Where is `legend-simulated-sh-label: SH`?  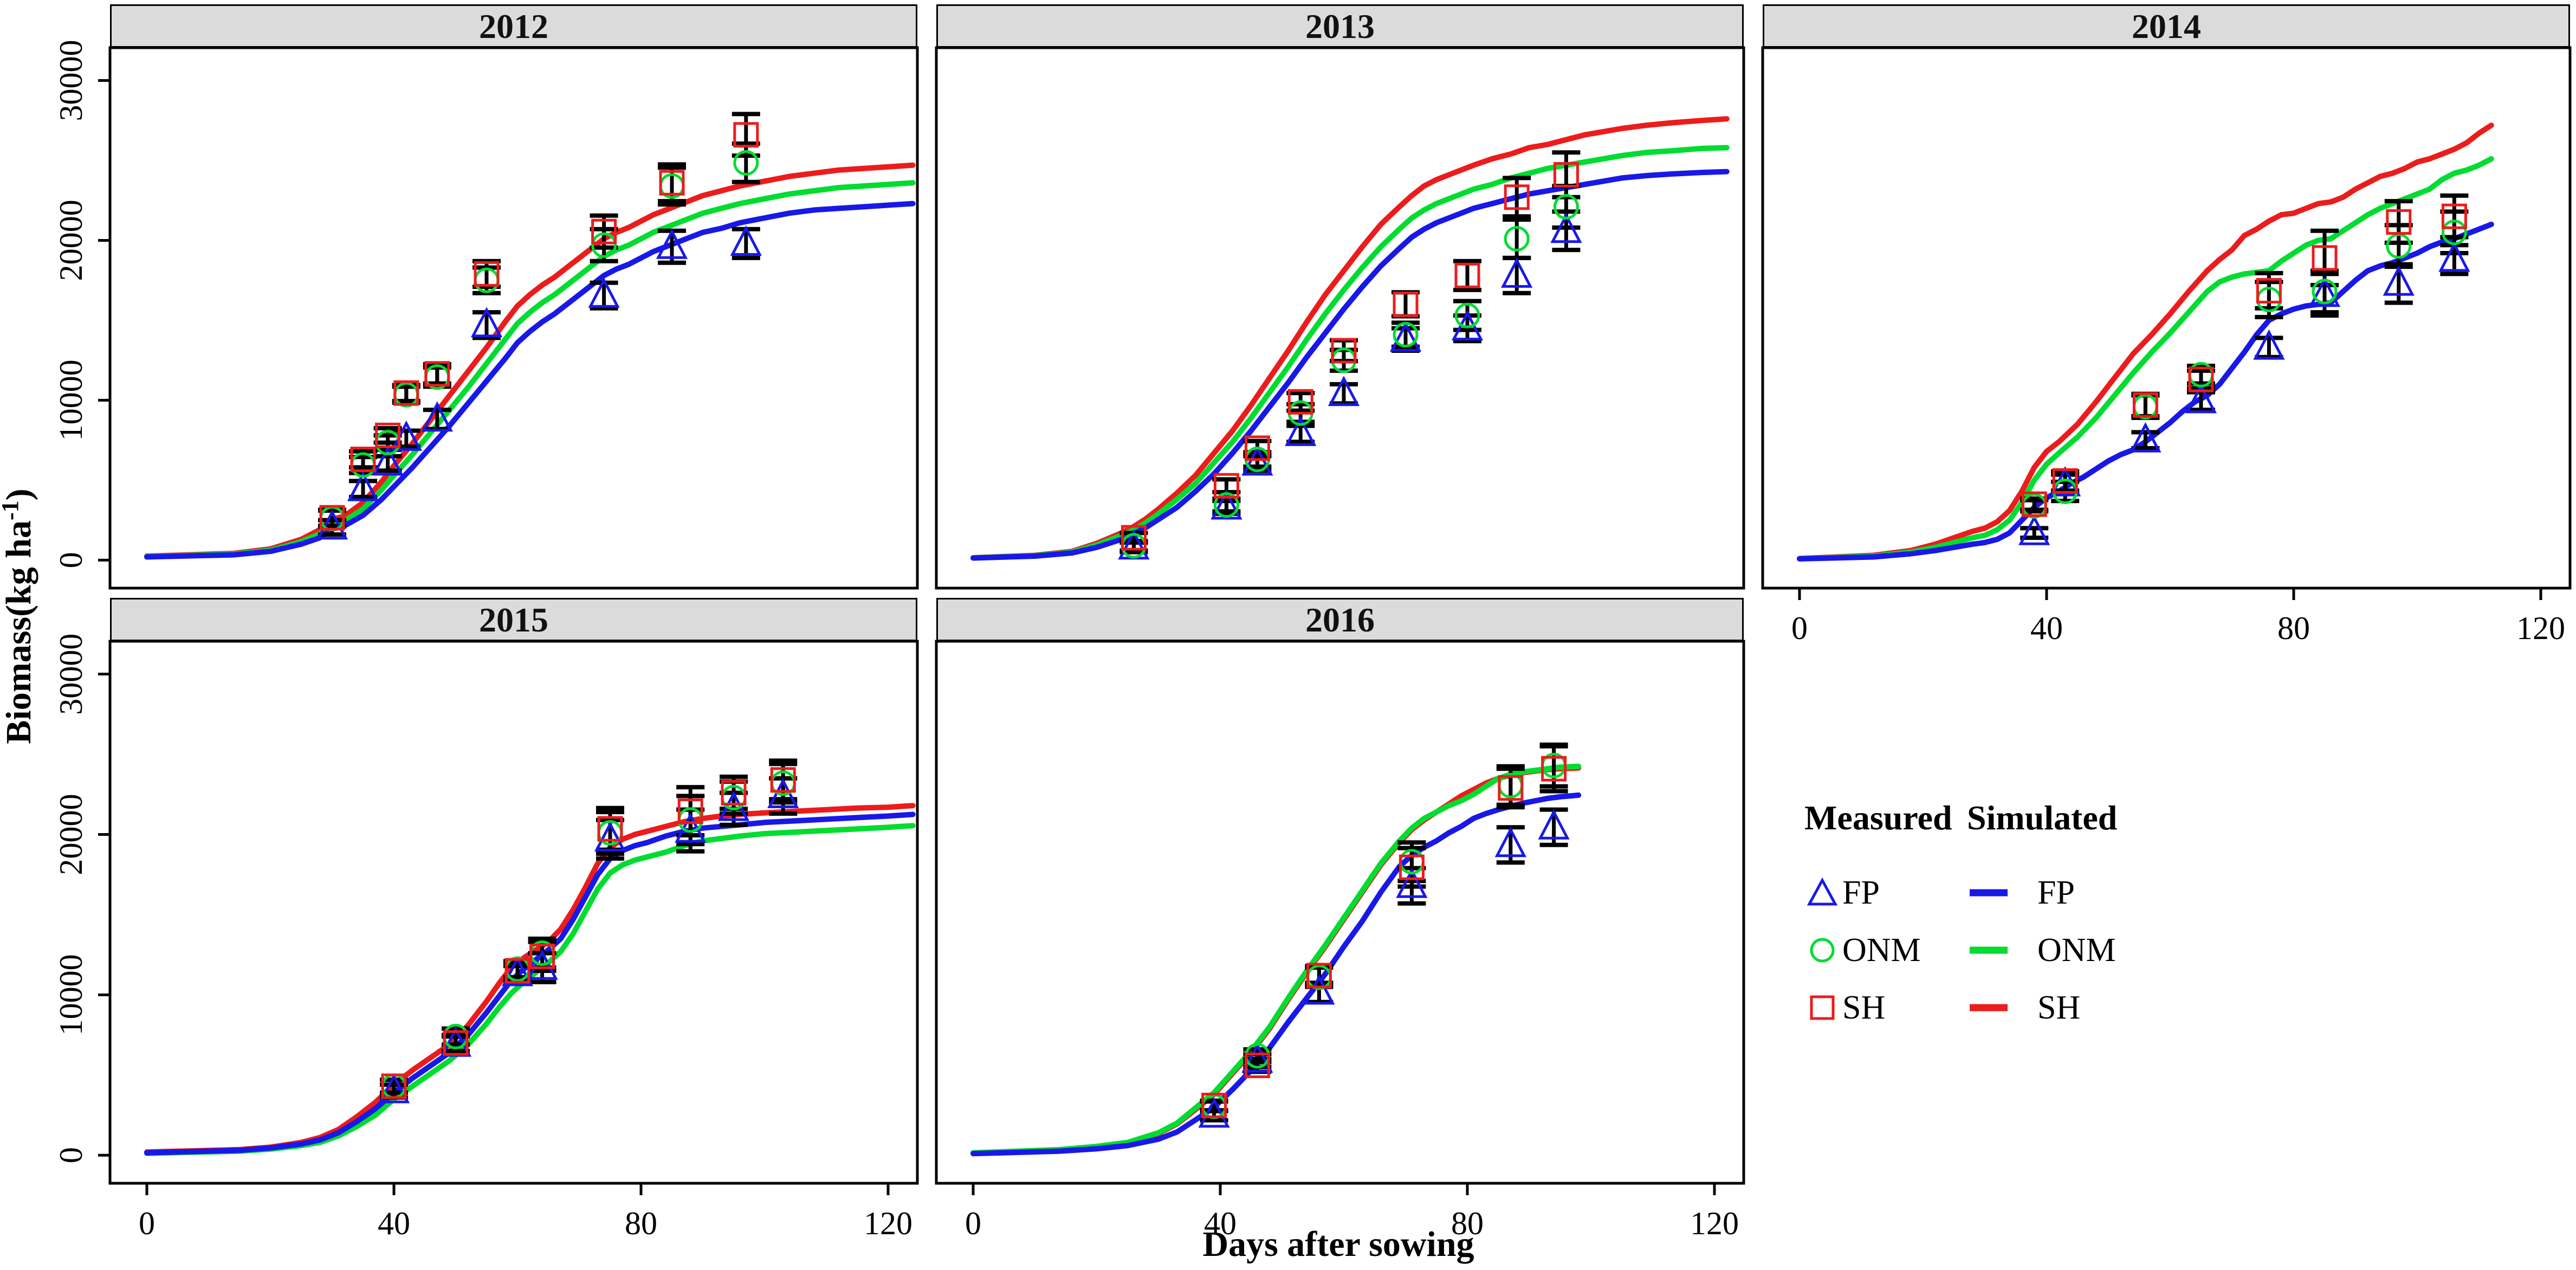 legend-simulated-sh-label: SH is located at coordinates (2059, 1008).